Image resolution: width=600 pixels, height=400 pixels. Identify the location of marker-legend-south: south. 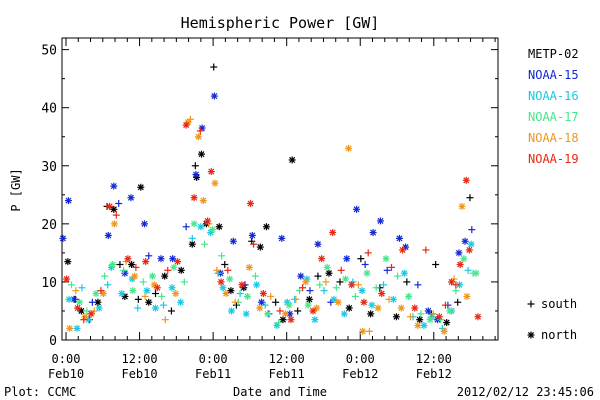
(552, 304).